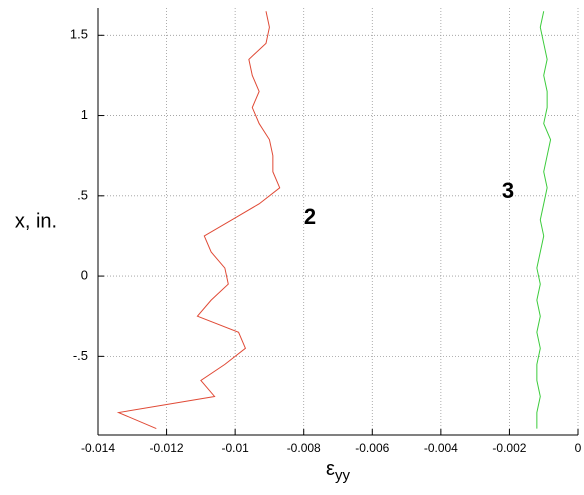 The width and height of the screenshot is (584, 495). I want to click on y-tick-label: .5, so click(82, 194).